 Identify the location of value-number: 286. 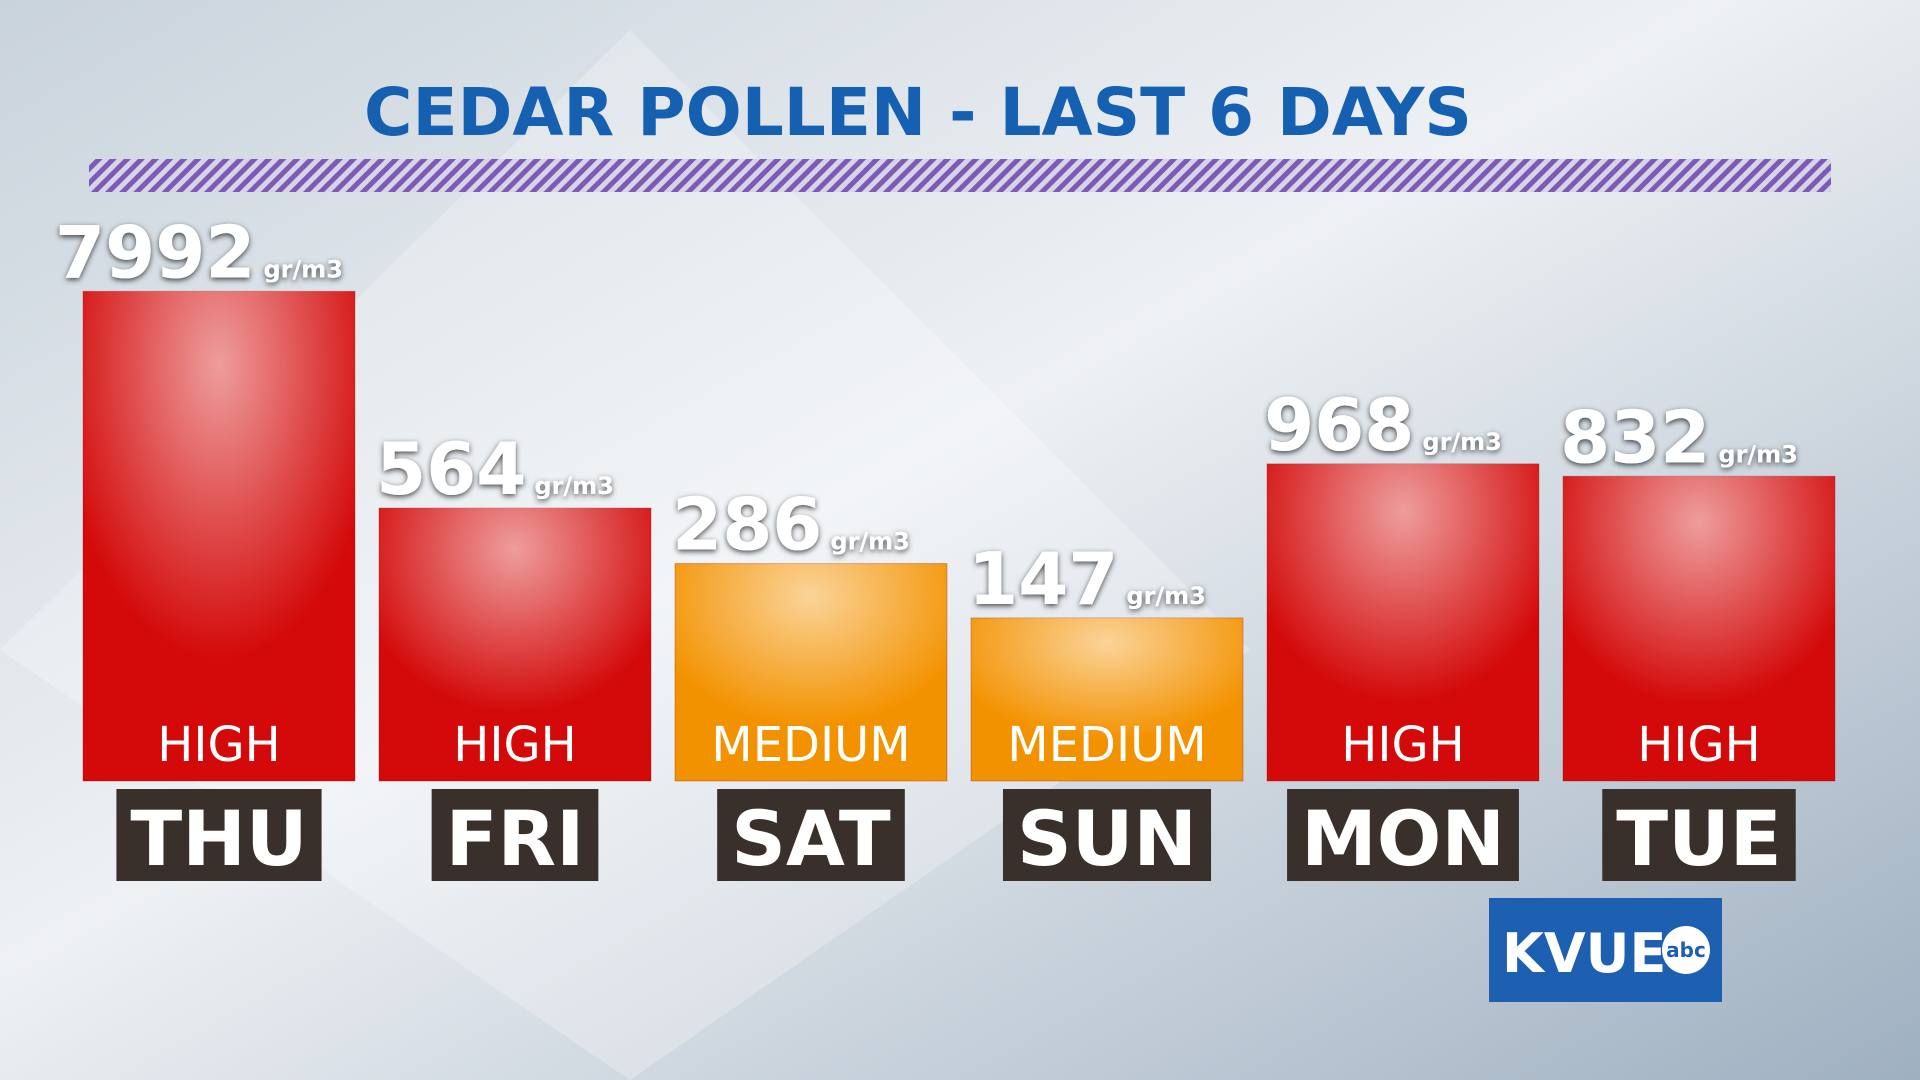
(747, 525).